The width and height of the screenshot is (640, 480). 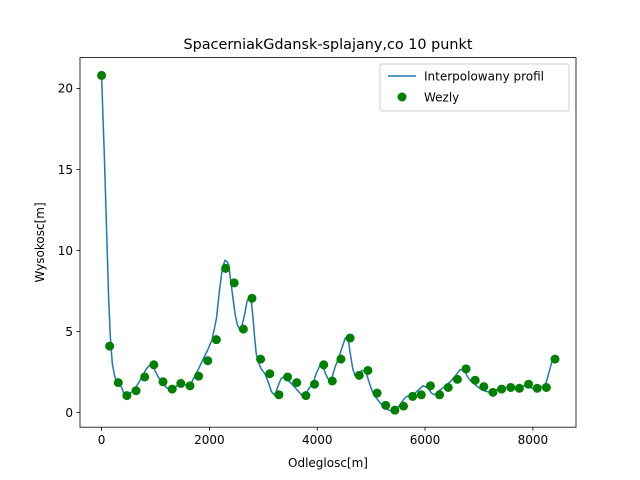 What do you see at coordinates (533, 440) in the screenshot?
I see `x-tick-label: 8000` at bounding box center [533, 440].